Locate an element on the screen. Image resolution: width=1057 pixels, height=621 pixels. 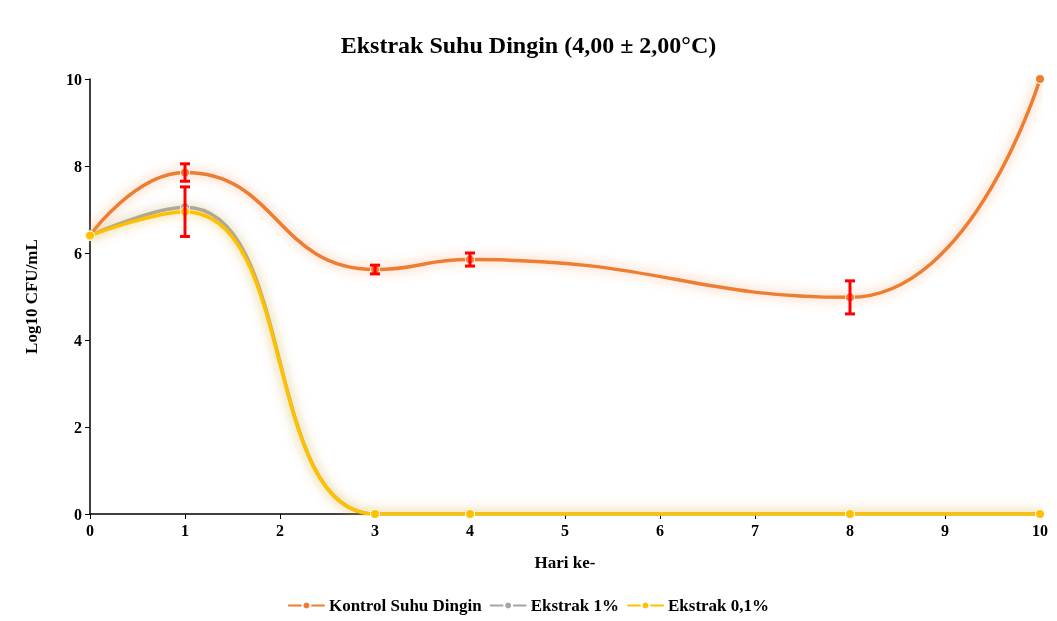
y-tick-label: 10 is located at coordinates (74, 79).